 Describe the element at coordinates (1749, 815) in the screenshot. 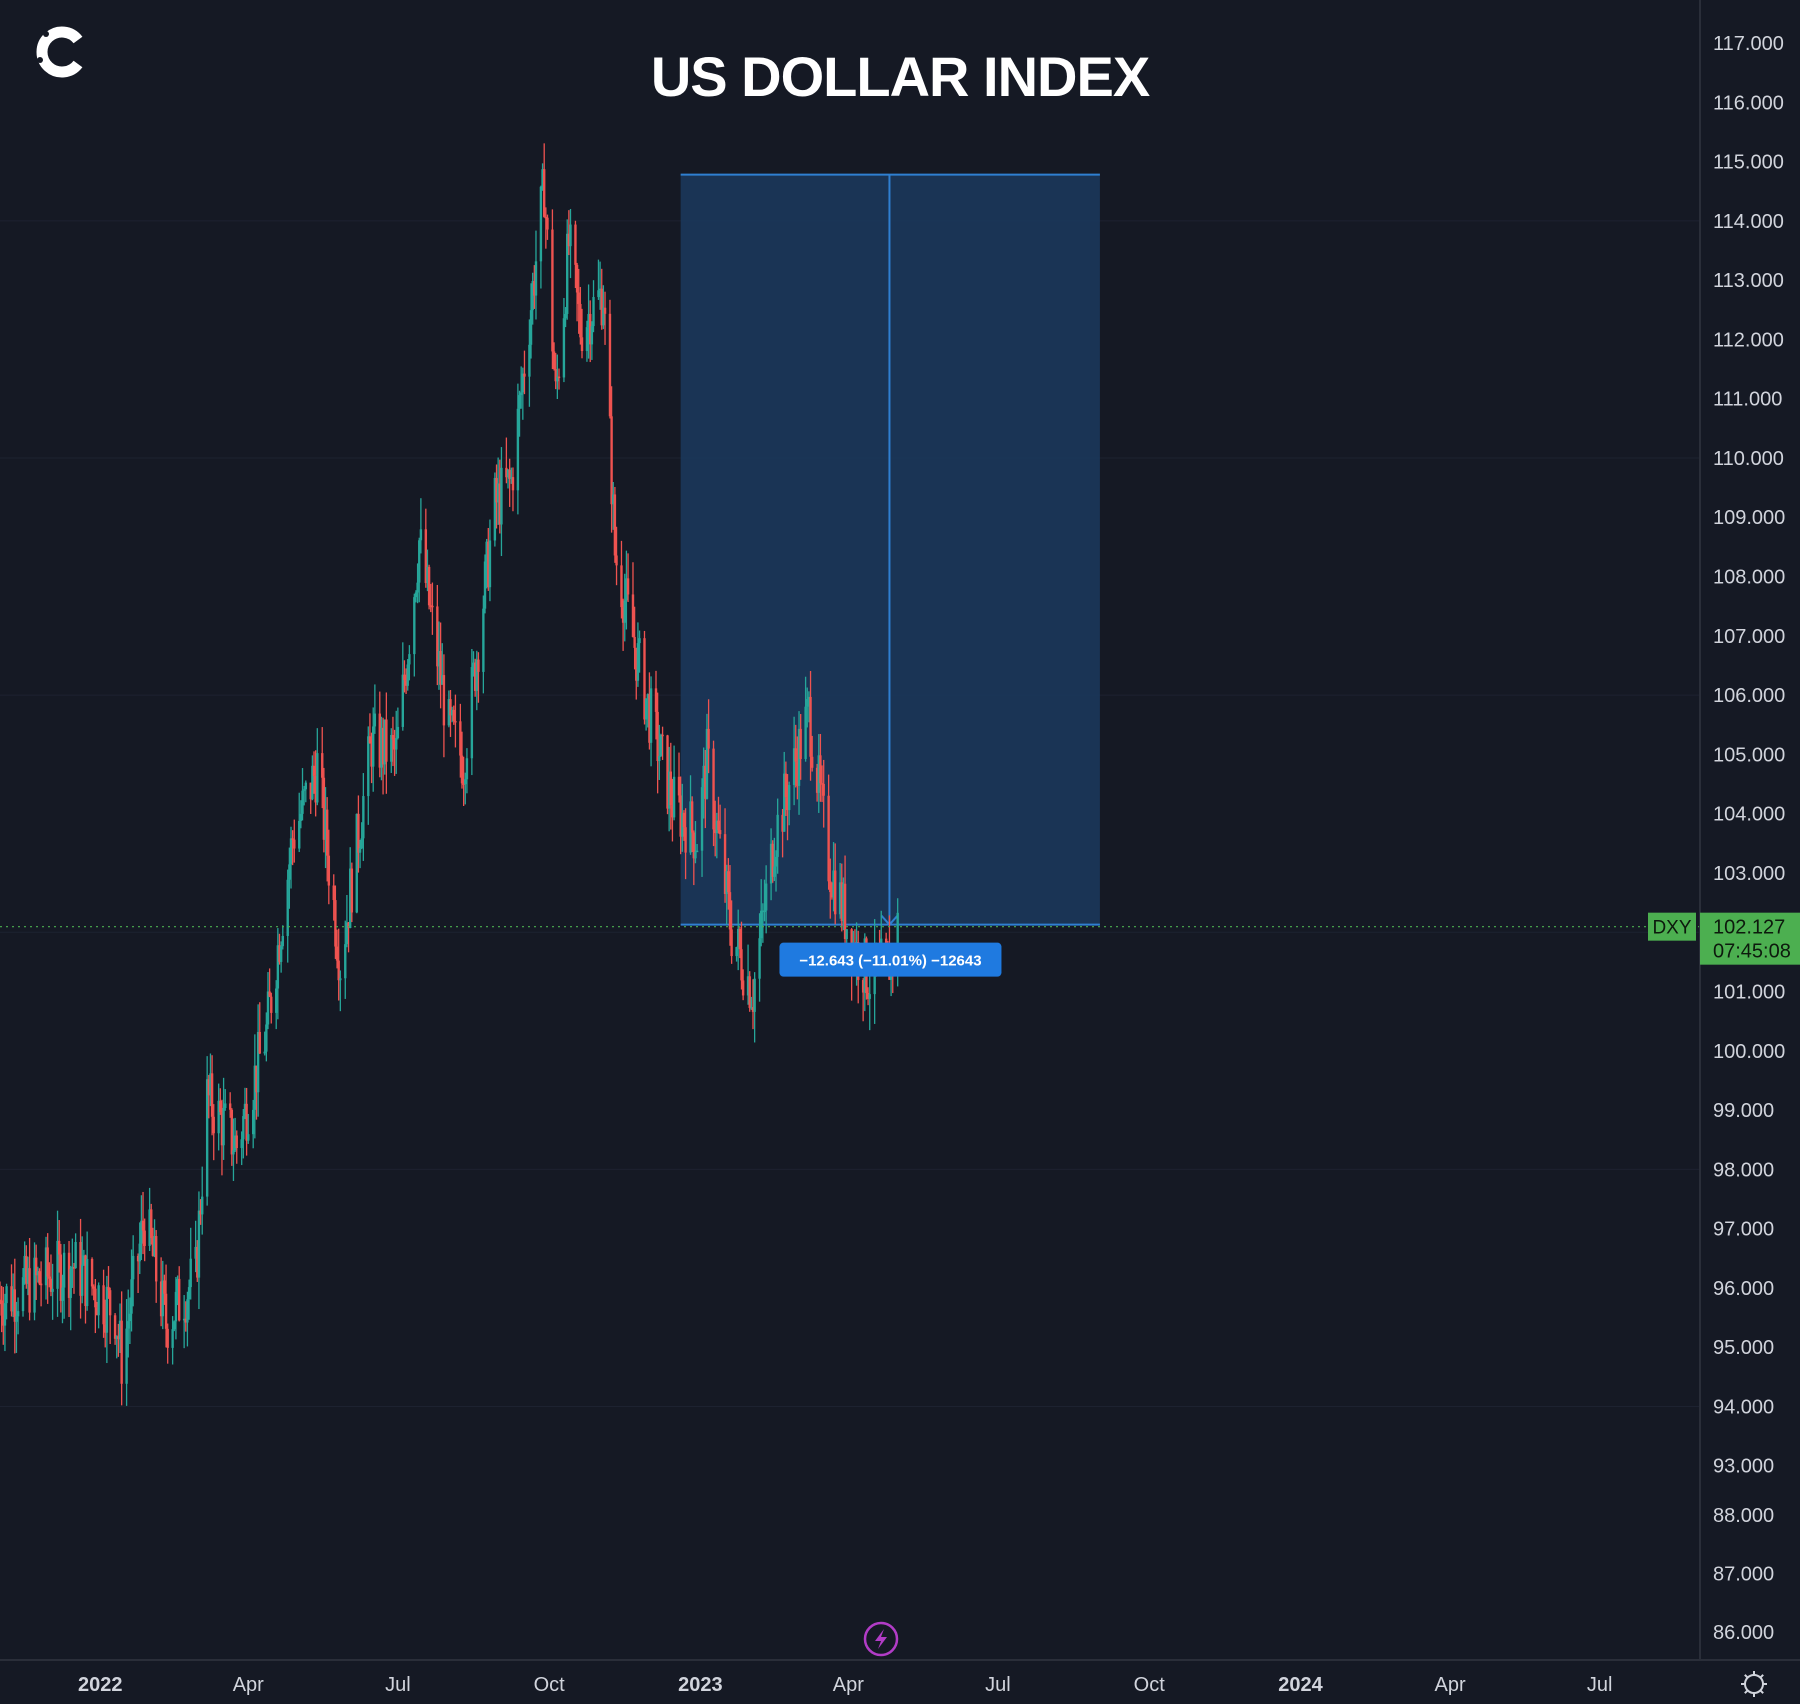

I see `price-tick-label: 104.000` at that location.